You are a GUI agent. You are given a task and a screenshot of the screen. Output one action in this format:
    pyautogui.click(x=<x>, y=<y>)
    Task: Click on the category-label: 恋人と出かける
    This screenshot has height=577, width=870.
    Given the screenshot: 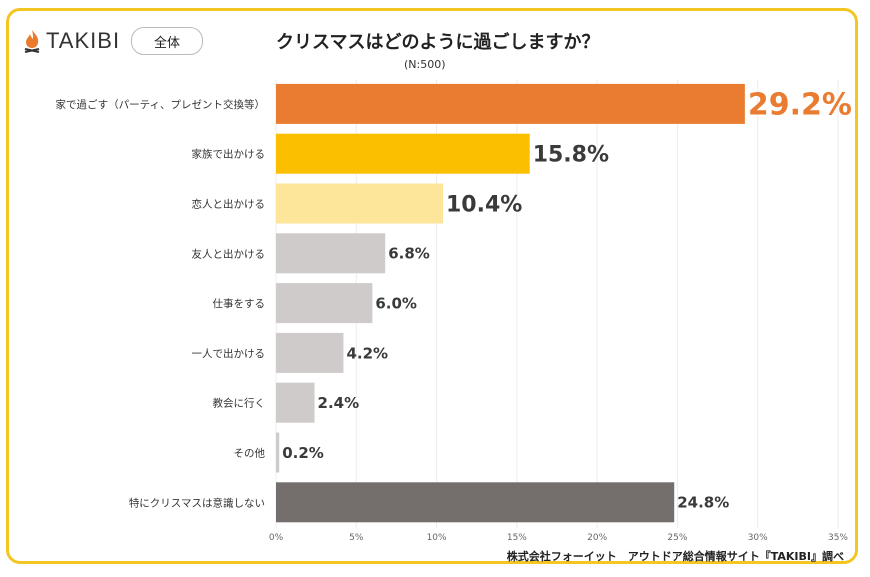 What is the action you would take?
    pyautogui.click(x=229, y=204)
    